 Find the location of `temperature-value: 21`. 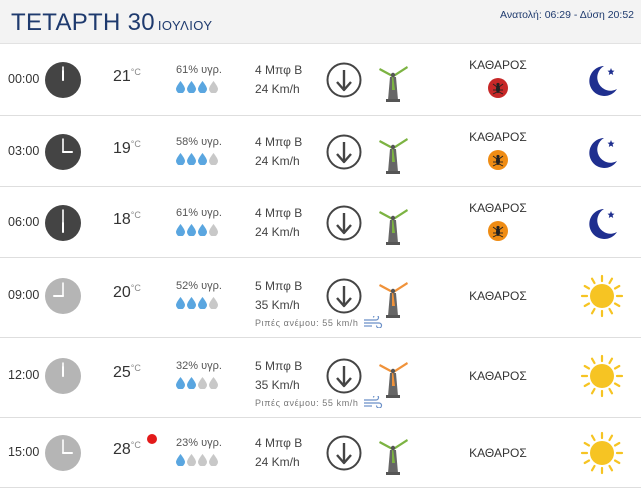

temperature-value: 21 is located at coordinates (122, 76).